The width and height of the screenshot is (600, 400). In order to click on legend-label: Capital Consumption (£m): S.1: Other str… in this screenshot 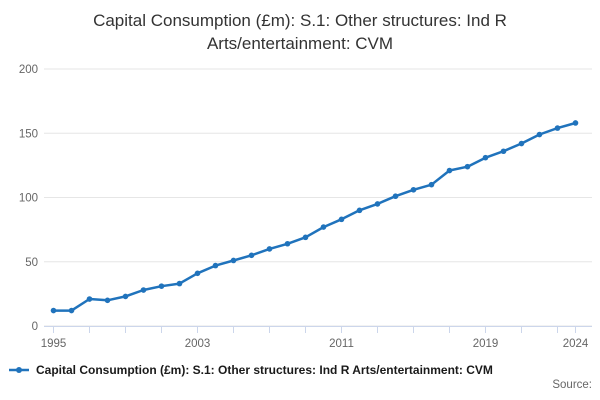, I will do `click(264, 370)`.